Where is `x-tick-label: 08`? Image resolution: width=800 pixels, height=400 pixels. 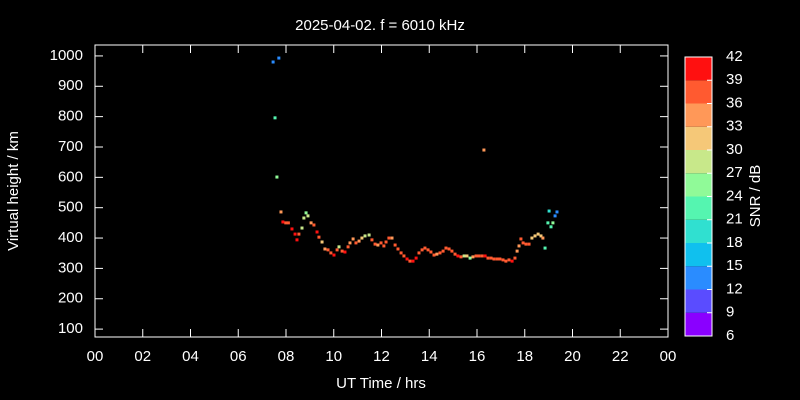 x-tick-label: 08 is located at coordinates (286, 356).